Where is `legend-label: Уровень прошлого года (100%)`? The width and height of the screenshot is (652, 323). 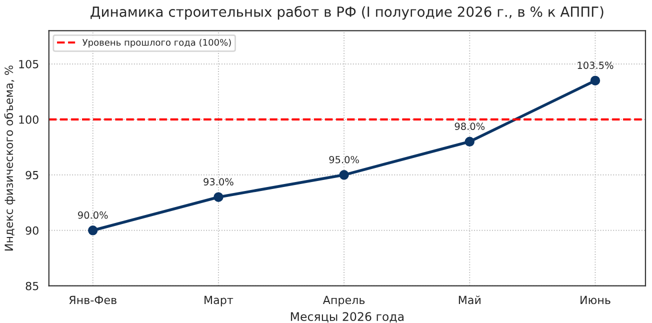
legend-label: Уровень прошлого года (100%) is located at coordinates (156, 43).